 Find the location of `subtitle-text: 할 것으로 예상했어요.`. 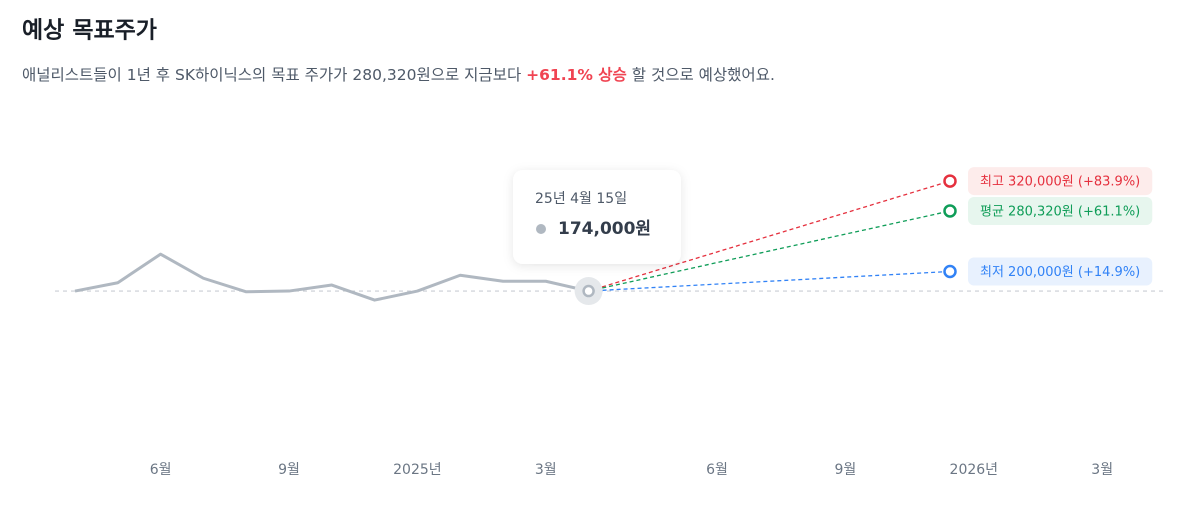

subtitle-text: 할 것으로 예상했어요. is located at coordinates (701, 75).